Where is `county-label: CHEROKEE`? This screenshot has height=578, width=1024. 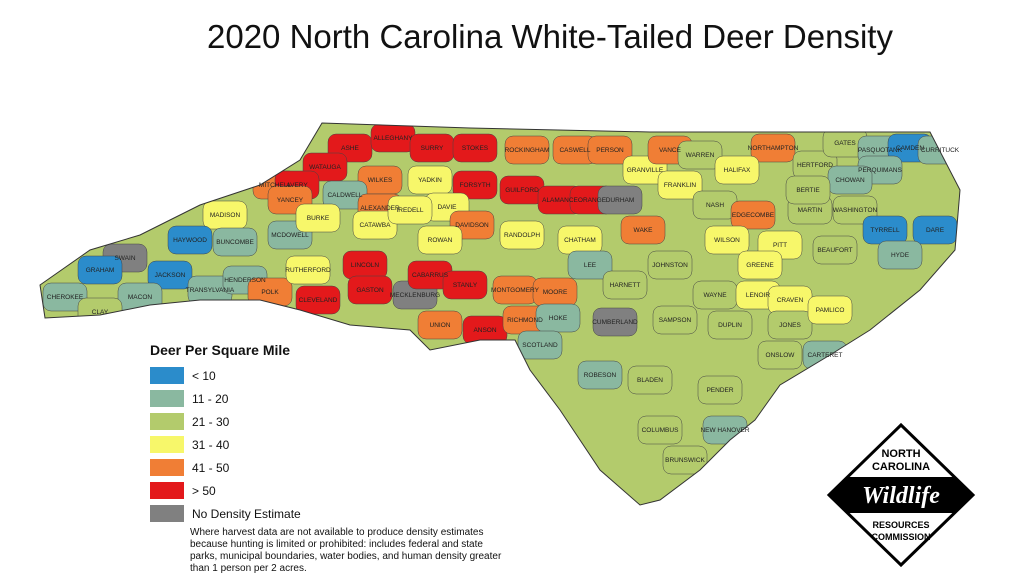
county-label: CHEROKEE is located at coordinates (65, 297).